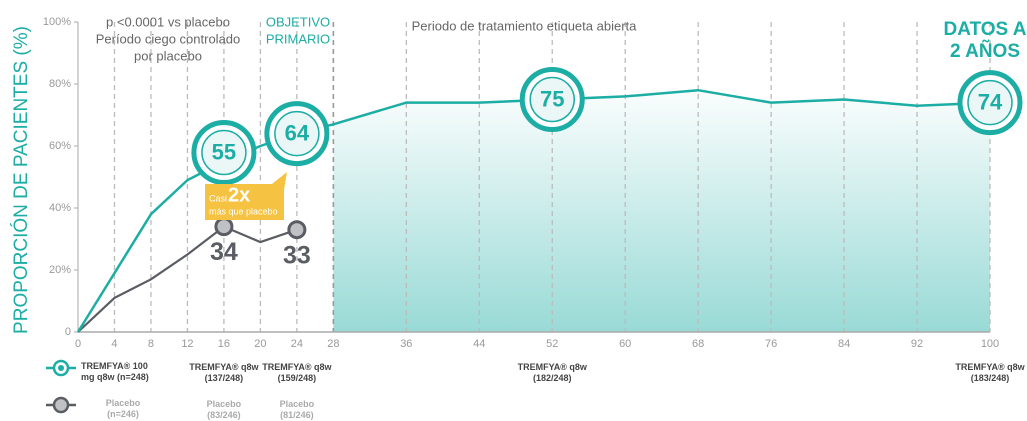 The width and height of the screenshot is (1027, 421). Describe the element at coordinates (224, 344) in the screenshot. I see `x-tick-label: 16` at that location.